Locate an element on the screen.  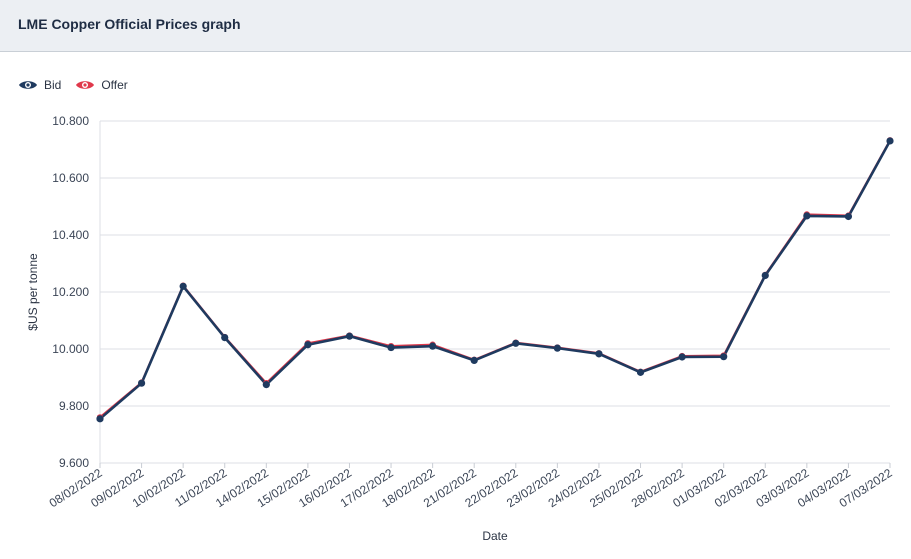
y-tick-label: 9.600 is located at coordinates (74, 463).